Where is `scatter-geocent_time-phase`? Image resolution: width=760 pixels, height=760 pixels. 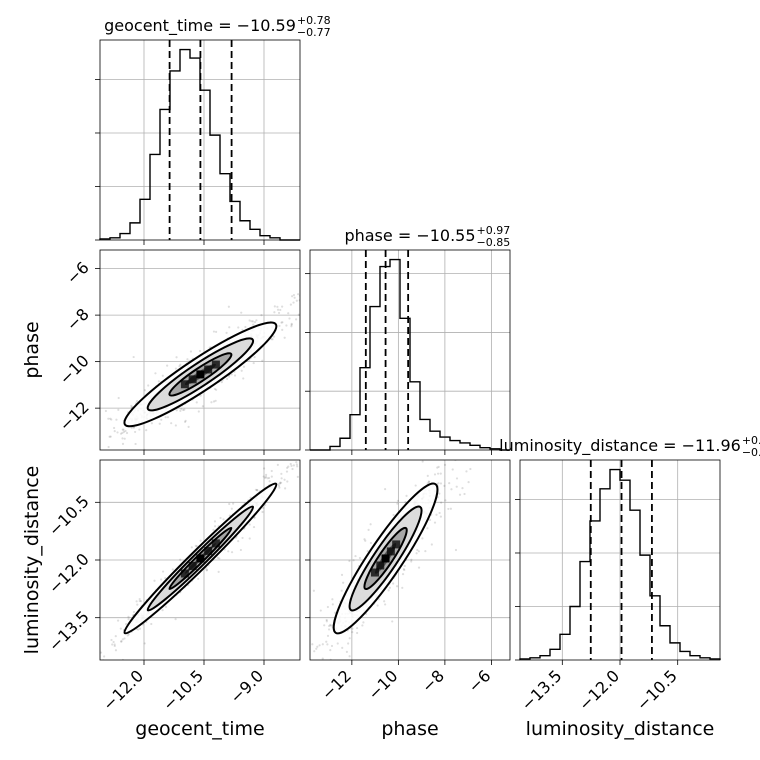
scatter-geocent_time-phase is located at coordinates (198, 352).